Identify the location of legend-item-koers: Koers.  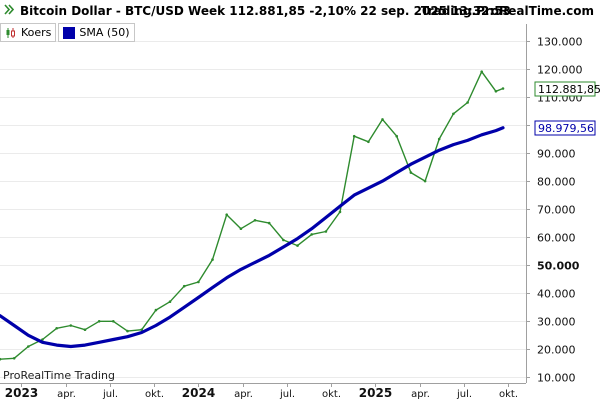
(28, 32).